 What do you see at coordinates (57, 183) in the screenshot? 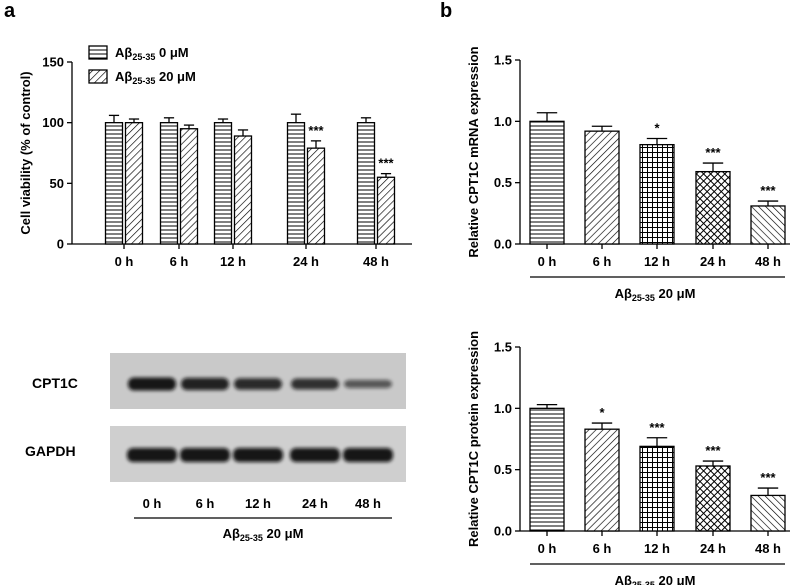
I see `y-tick-label: 50` at bounding box center [57, 183].